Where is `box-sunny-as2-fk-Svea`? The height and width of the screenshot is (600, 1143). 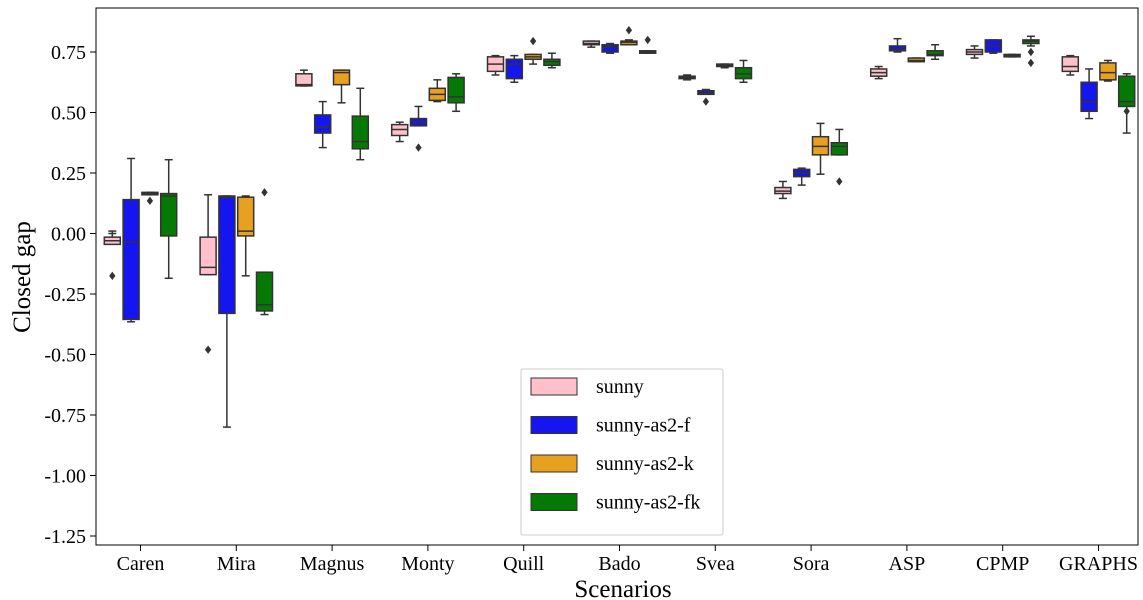 box-sunny-as2-fk-Svea is located at coordinates (743, 71).